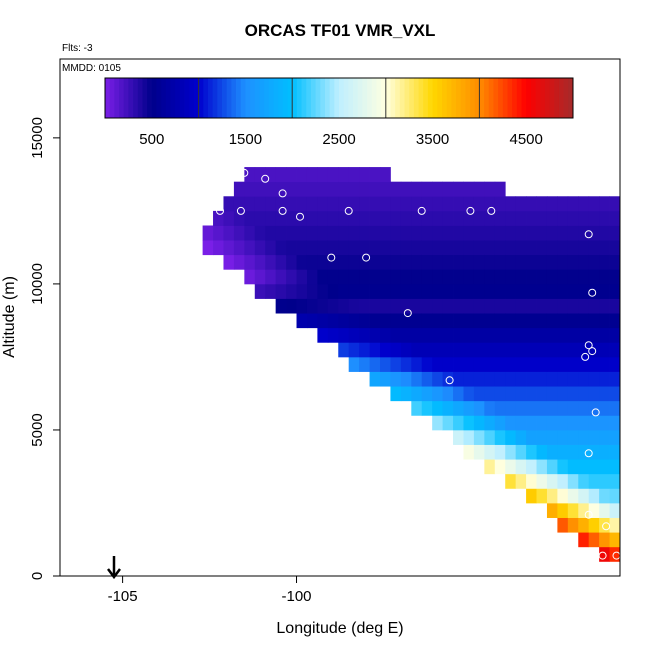 The image size is (650, 650). I want to click on x-tick-label: -100, so click(297, 596).